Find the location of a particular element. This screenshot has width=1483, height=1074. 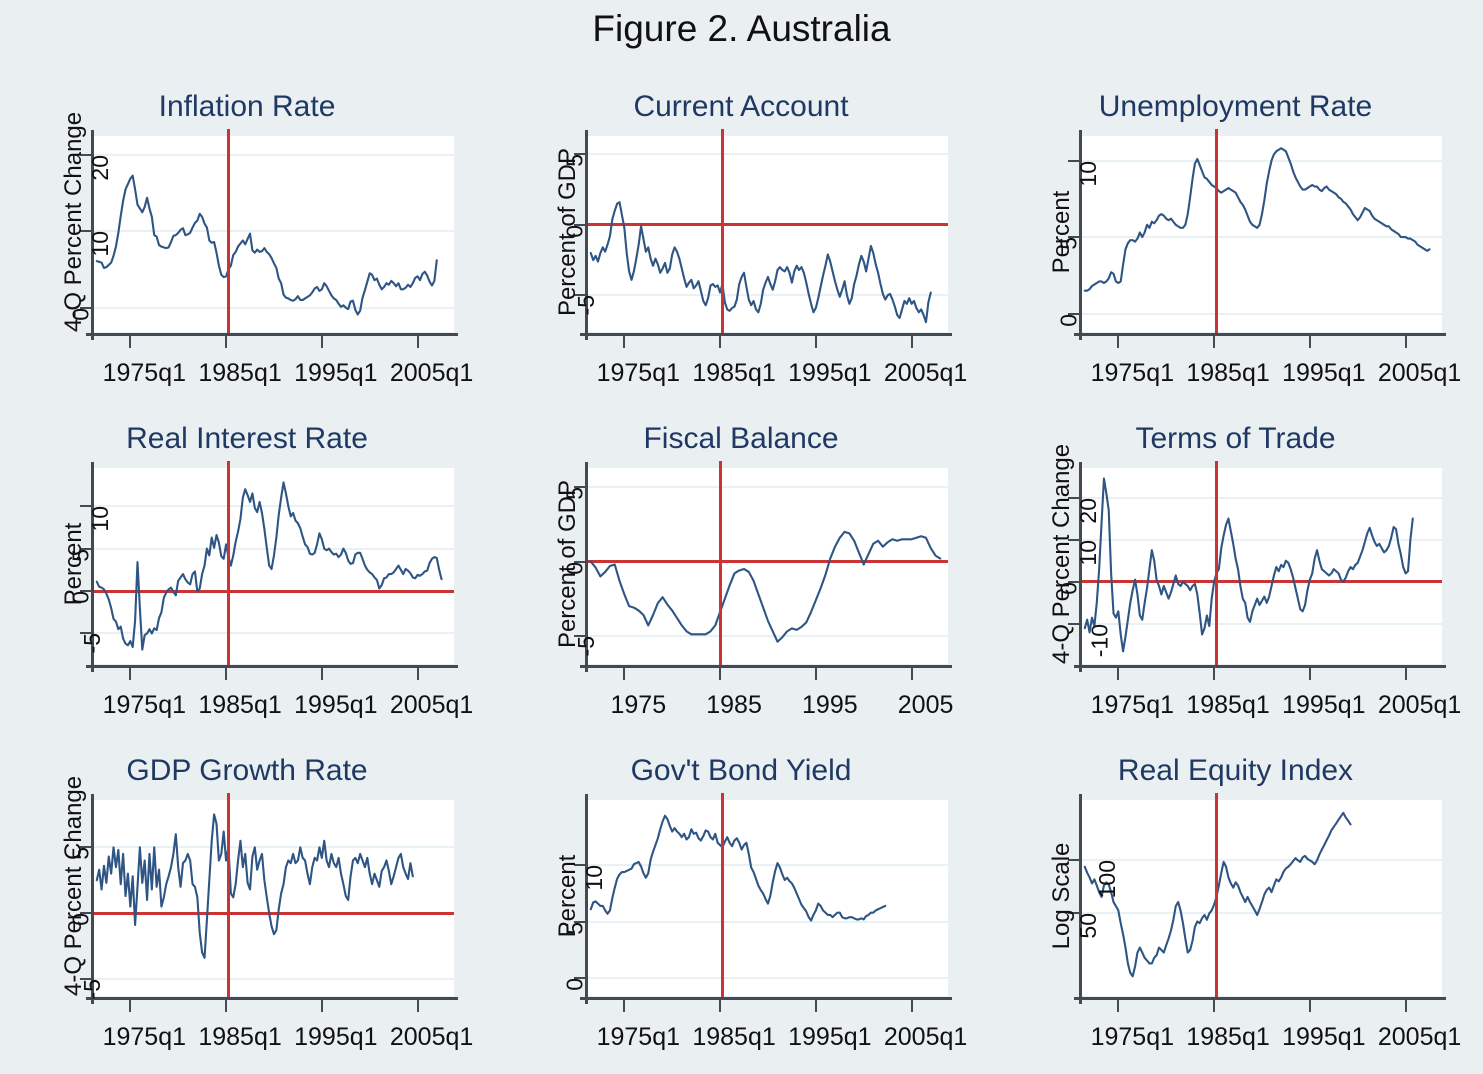

y-axis-title-unemployment-rate: Percent is located at coordinates (1061, 232).